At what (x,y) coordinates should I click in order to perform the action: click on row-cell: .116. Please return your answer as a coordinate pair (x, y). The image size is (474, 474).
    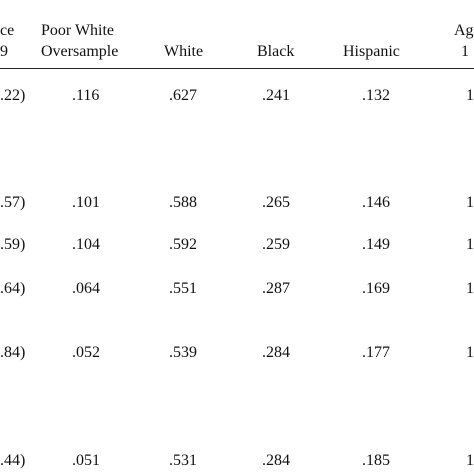
    Looking at the image, I should click on (86, 95).